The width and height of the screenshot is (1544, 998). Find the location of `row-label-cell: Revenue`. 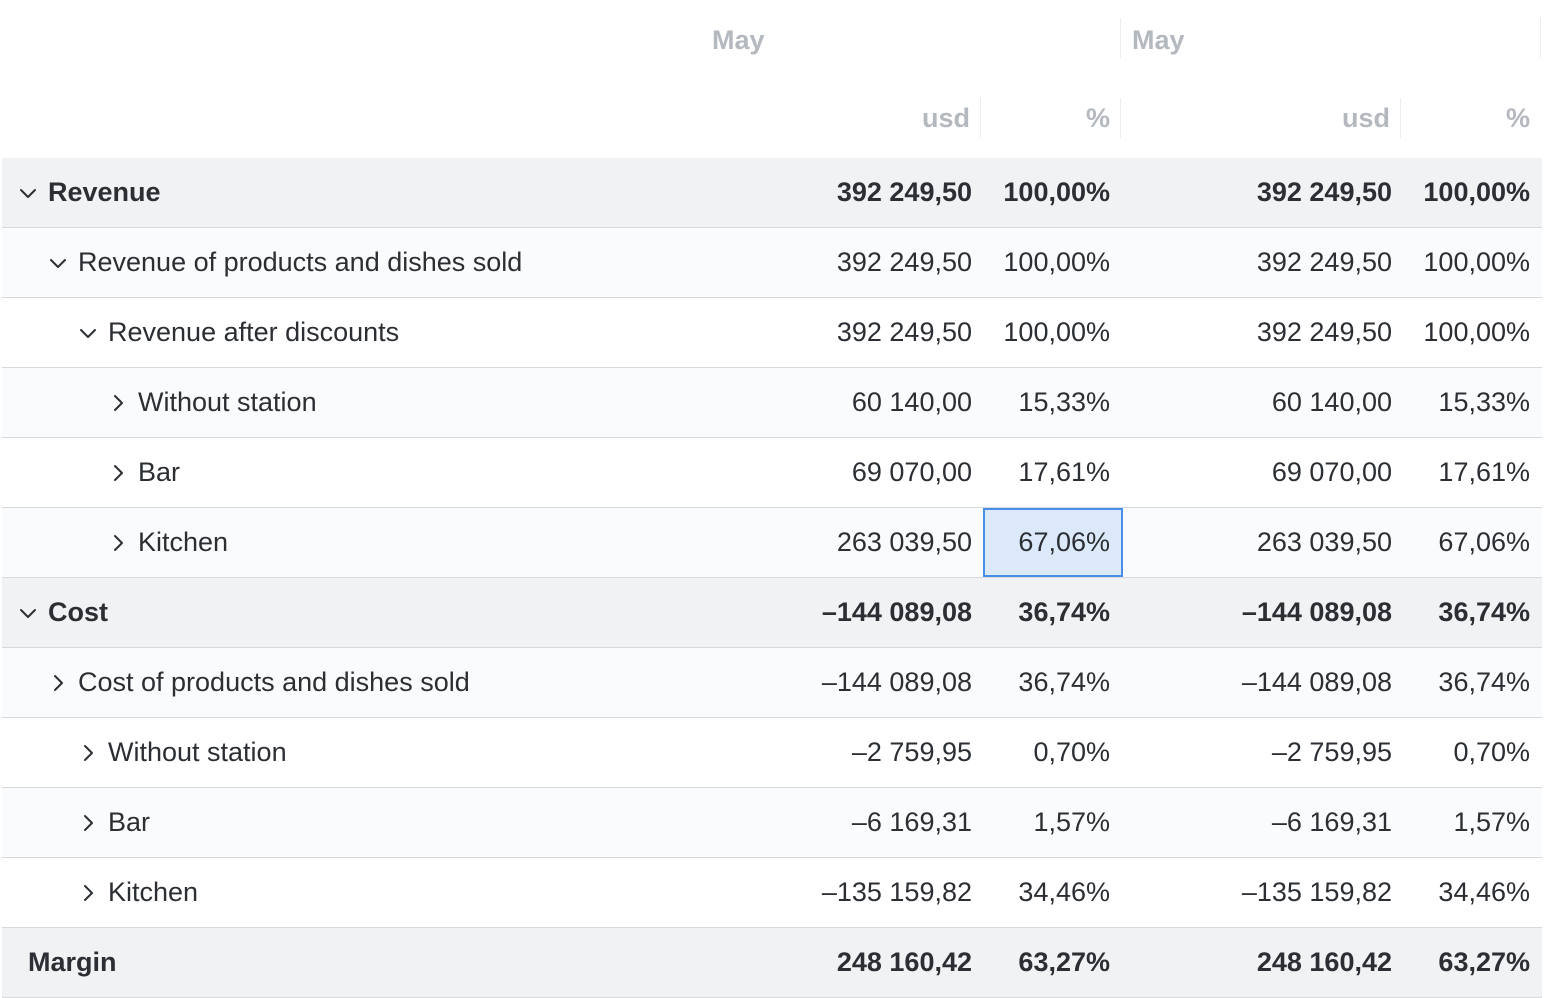

row-label-cell: Revenue is located at coordinates (89, 192).